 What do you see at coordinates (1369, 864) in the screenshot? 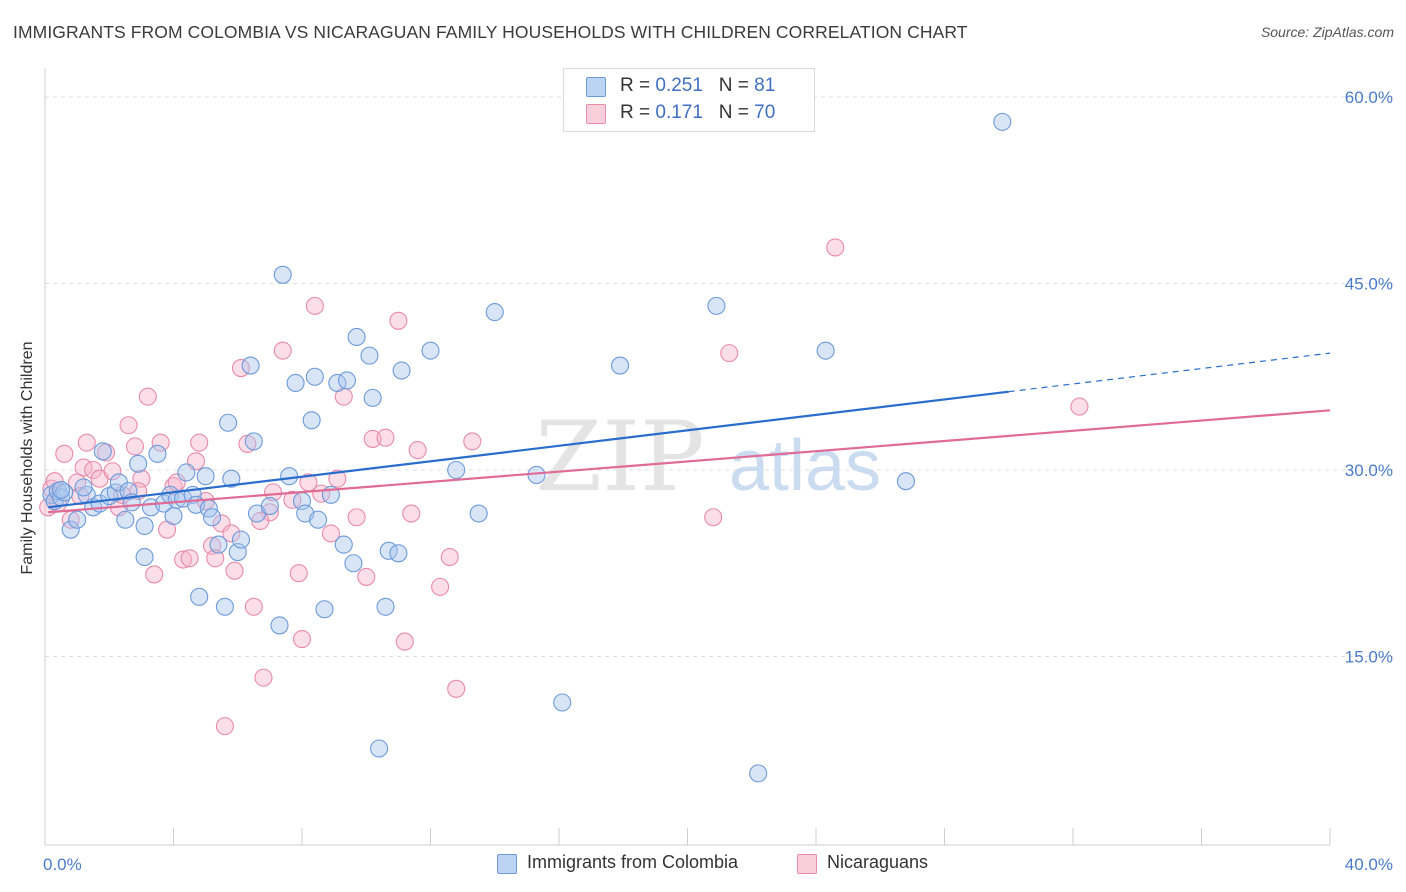
I see `x-tick-label-max: 40.0%` at bounding box center [1369, 864].